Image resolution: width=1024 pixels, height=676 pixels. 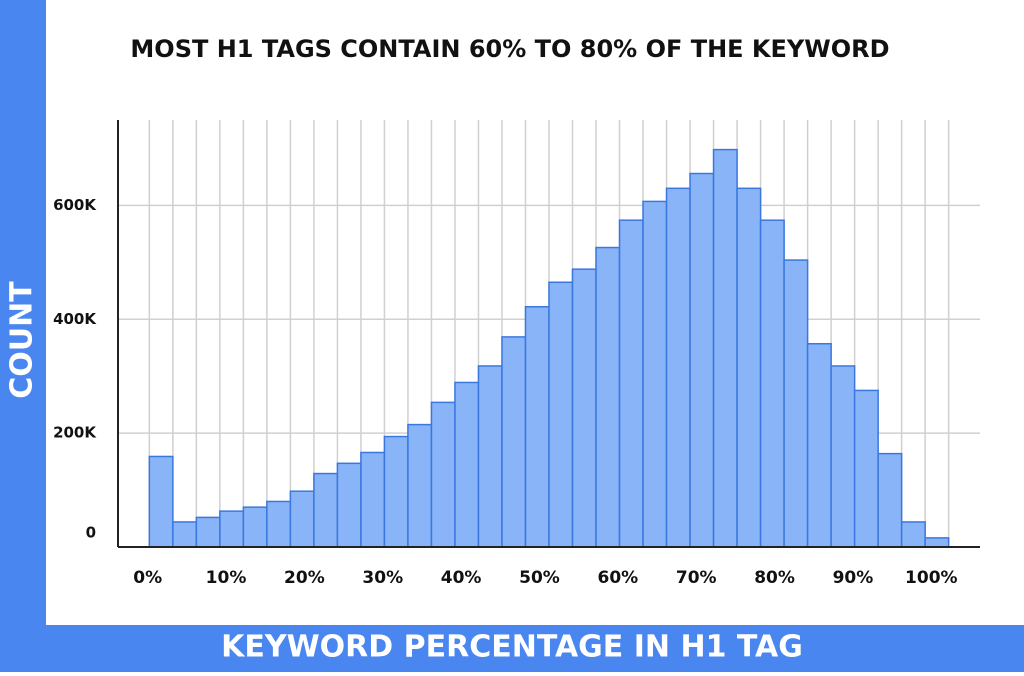 What do you see at coordinates (75, 319) in the screenshot?
I see `y-tick-label: 400K` at bounding box center [75, 319].